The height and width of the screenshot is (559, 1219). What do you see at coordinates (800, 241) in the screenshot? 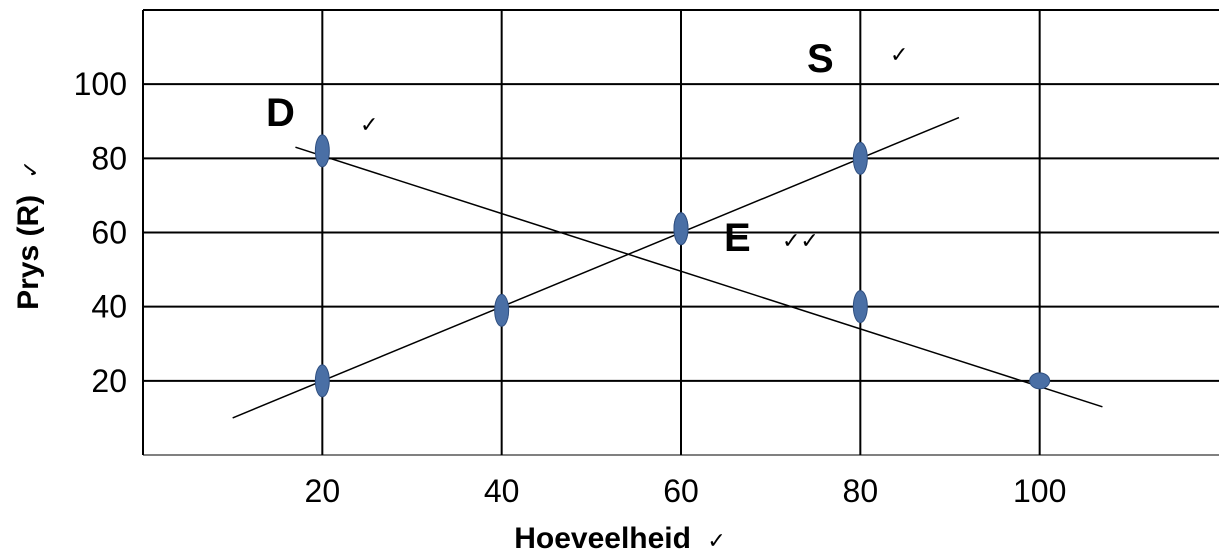
I see `equilibrium-checkmark: ✓✓` at bounding box center [800, 241].